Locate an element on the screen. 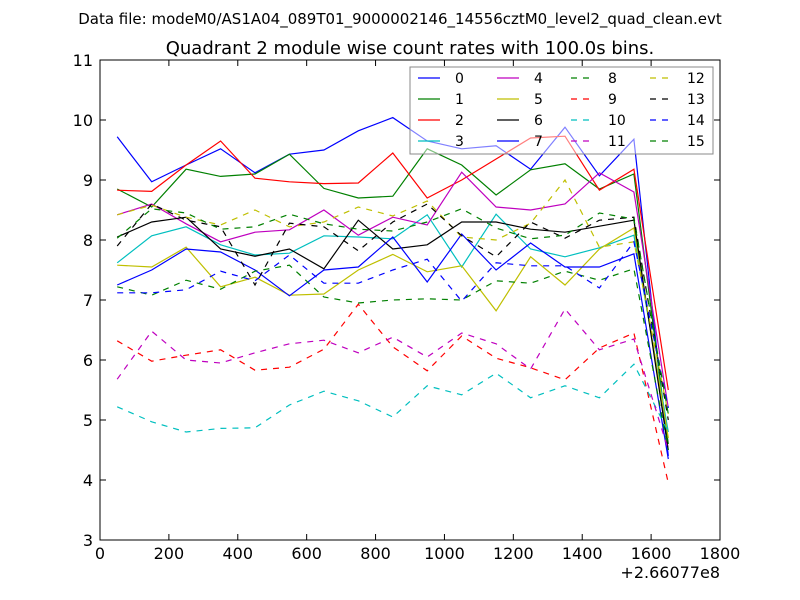  legend-label-1: 1 is located at coordinates (459, 100).